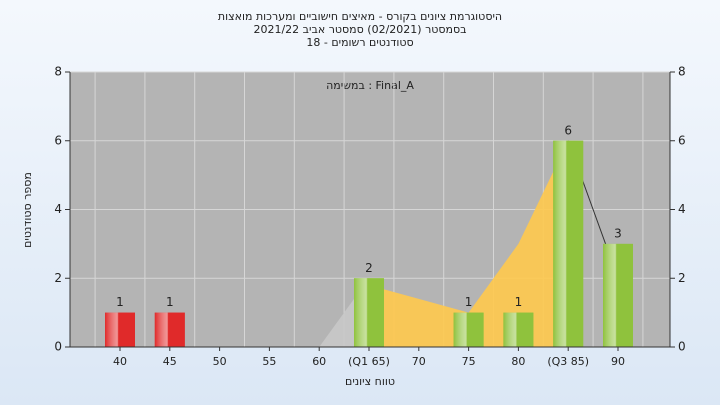 This screenshot has width=720, height=405. What do you see at coordinates (682, 347) in the screenshot?
I see `y2-tick-label: 0` at bounding box center [682, 347].